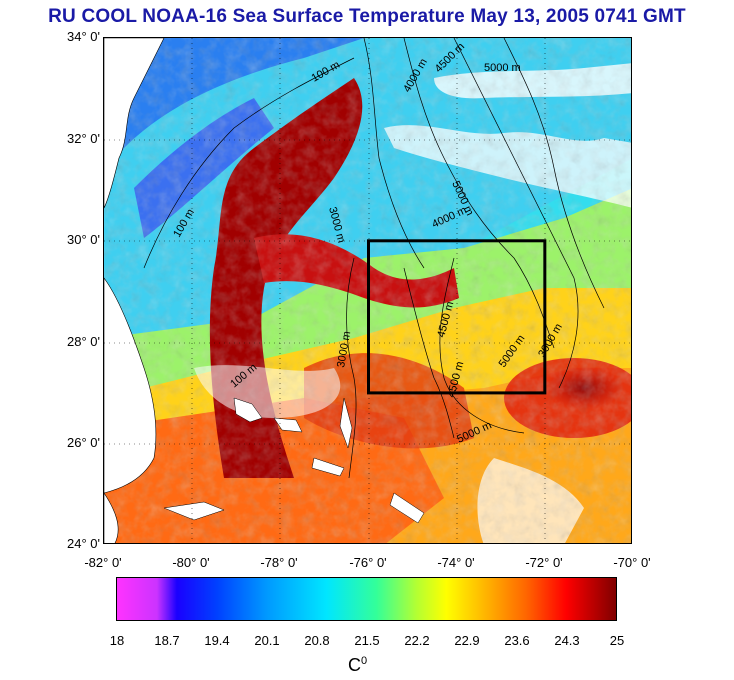 The width and height of the screenshot is (734, 680). Describe the element at coordinates (467, 640) in the screenshot. I see `colorbar-tick-label: 22.9` at that location.